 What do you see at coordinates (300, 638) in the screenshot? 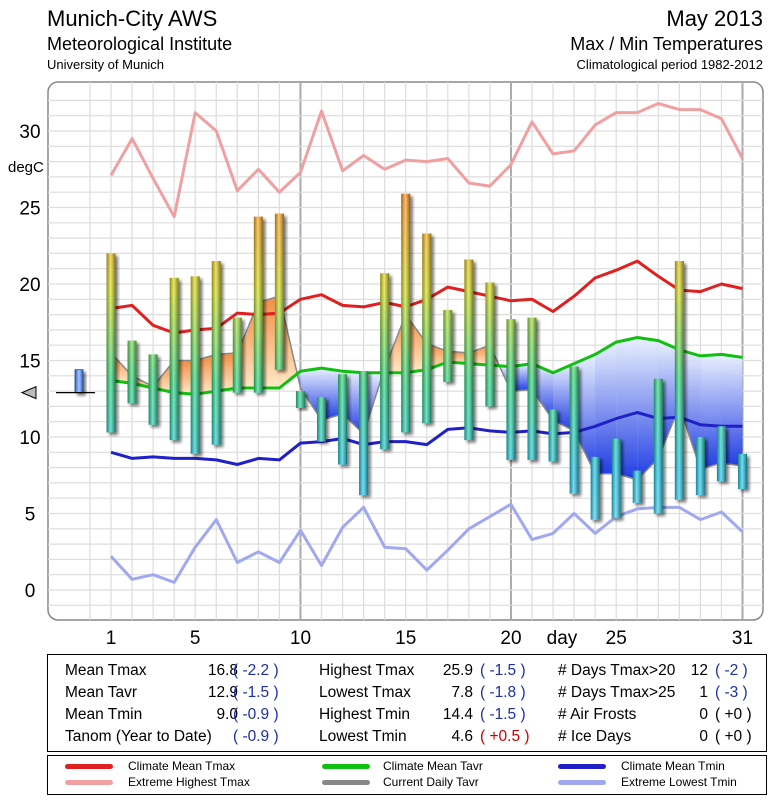
I see `x-tick-label: 10` at bounding box center [300, 638].